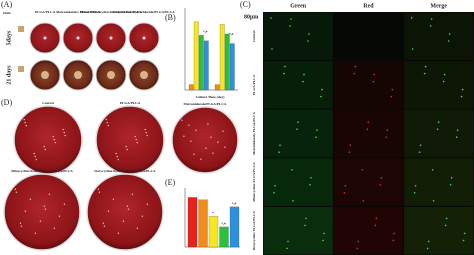  Describe the element at coordinates (78, 12) in the screenshot. I see `column-header: Metronidazole/ PLGA/PLCA` at that location.